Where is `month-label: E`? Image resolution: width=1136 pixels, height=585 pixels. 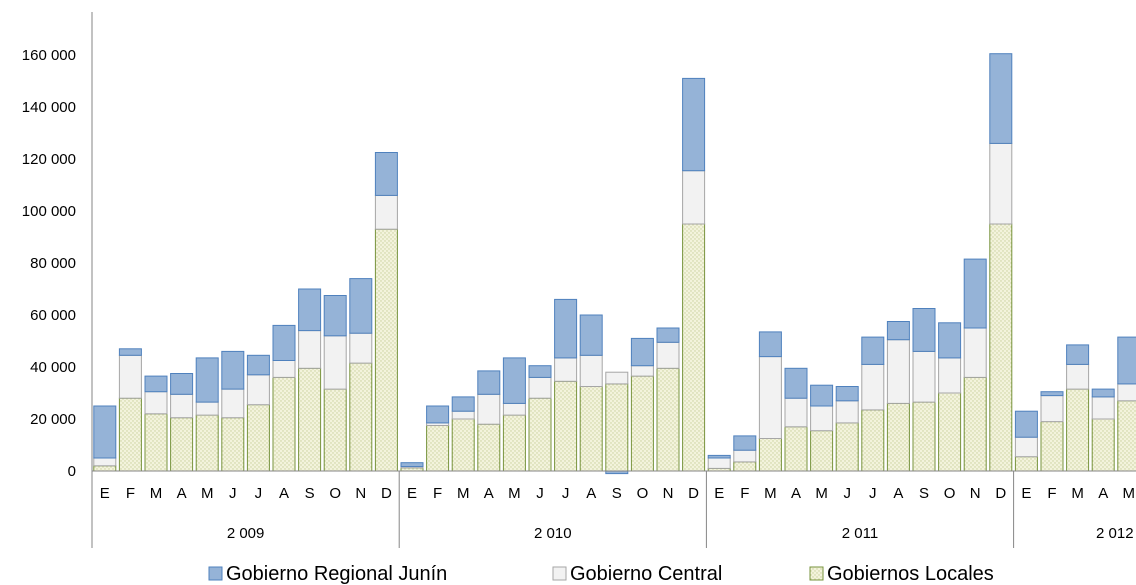
month-label: E is located at coordinates (412, 493).